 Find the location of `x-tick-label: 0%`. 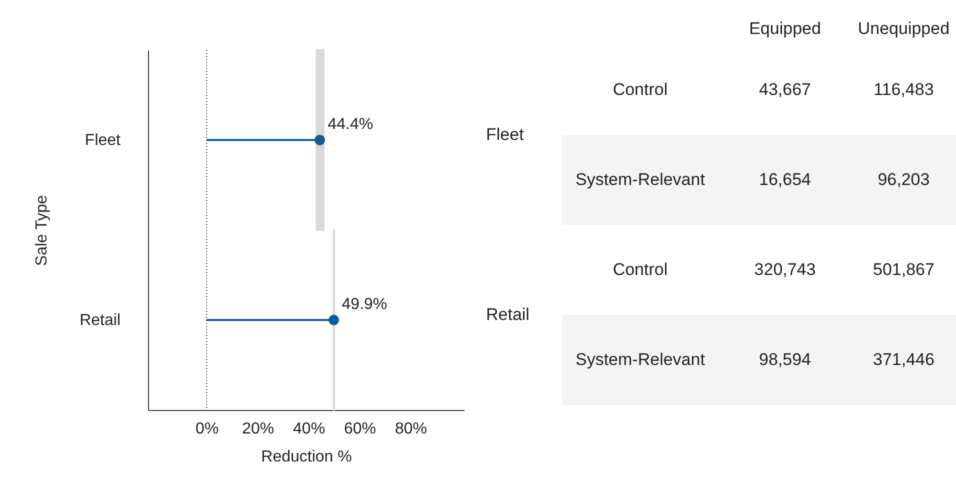

x-tick-label: 0% is located at coordinates (207, 429).